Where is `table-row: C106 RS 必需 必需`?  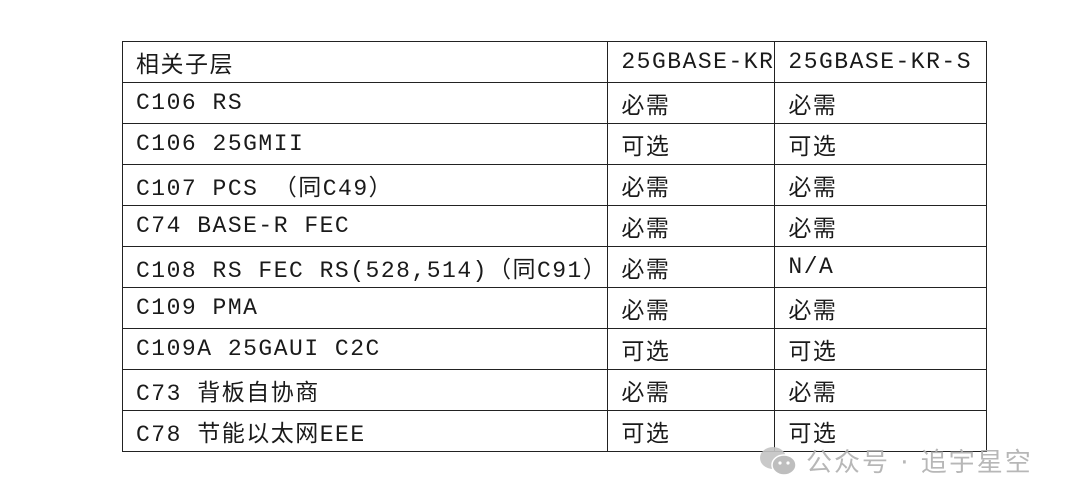 table-row: C106 RS 必需 必需 is located at coordinates (554, 103).